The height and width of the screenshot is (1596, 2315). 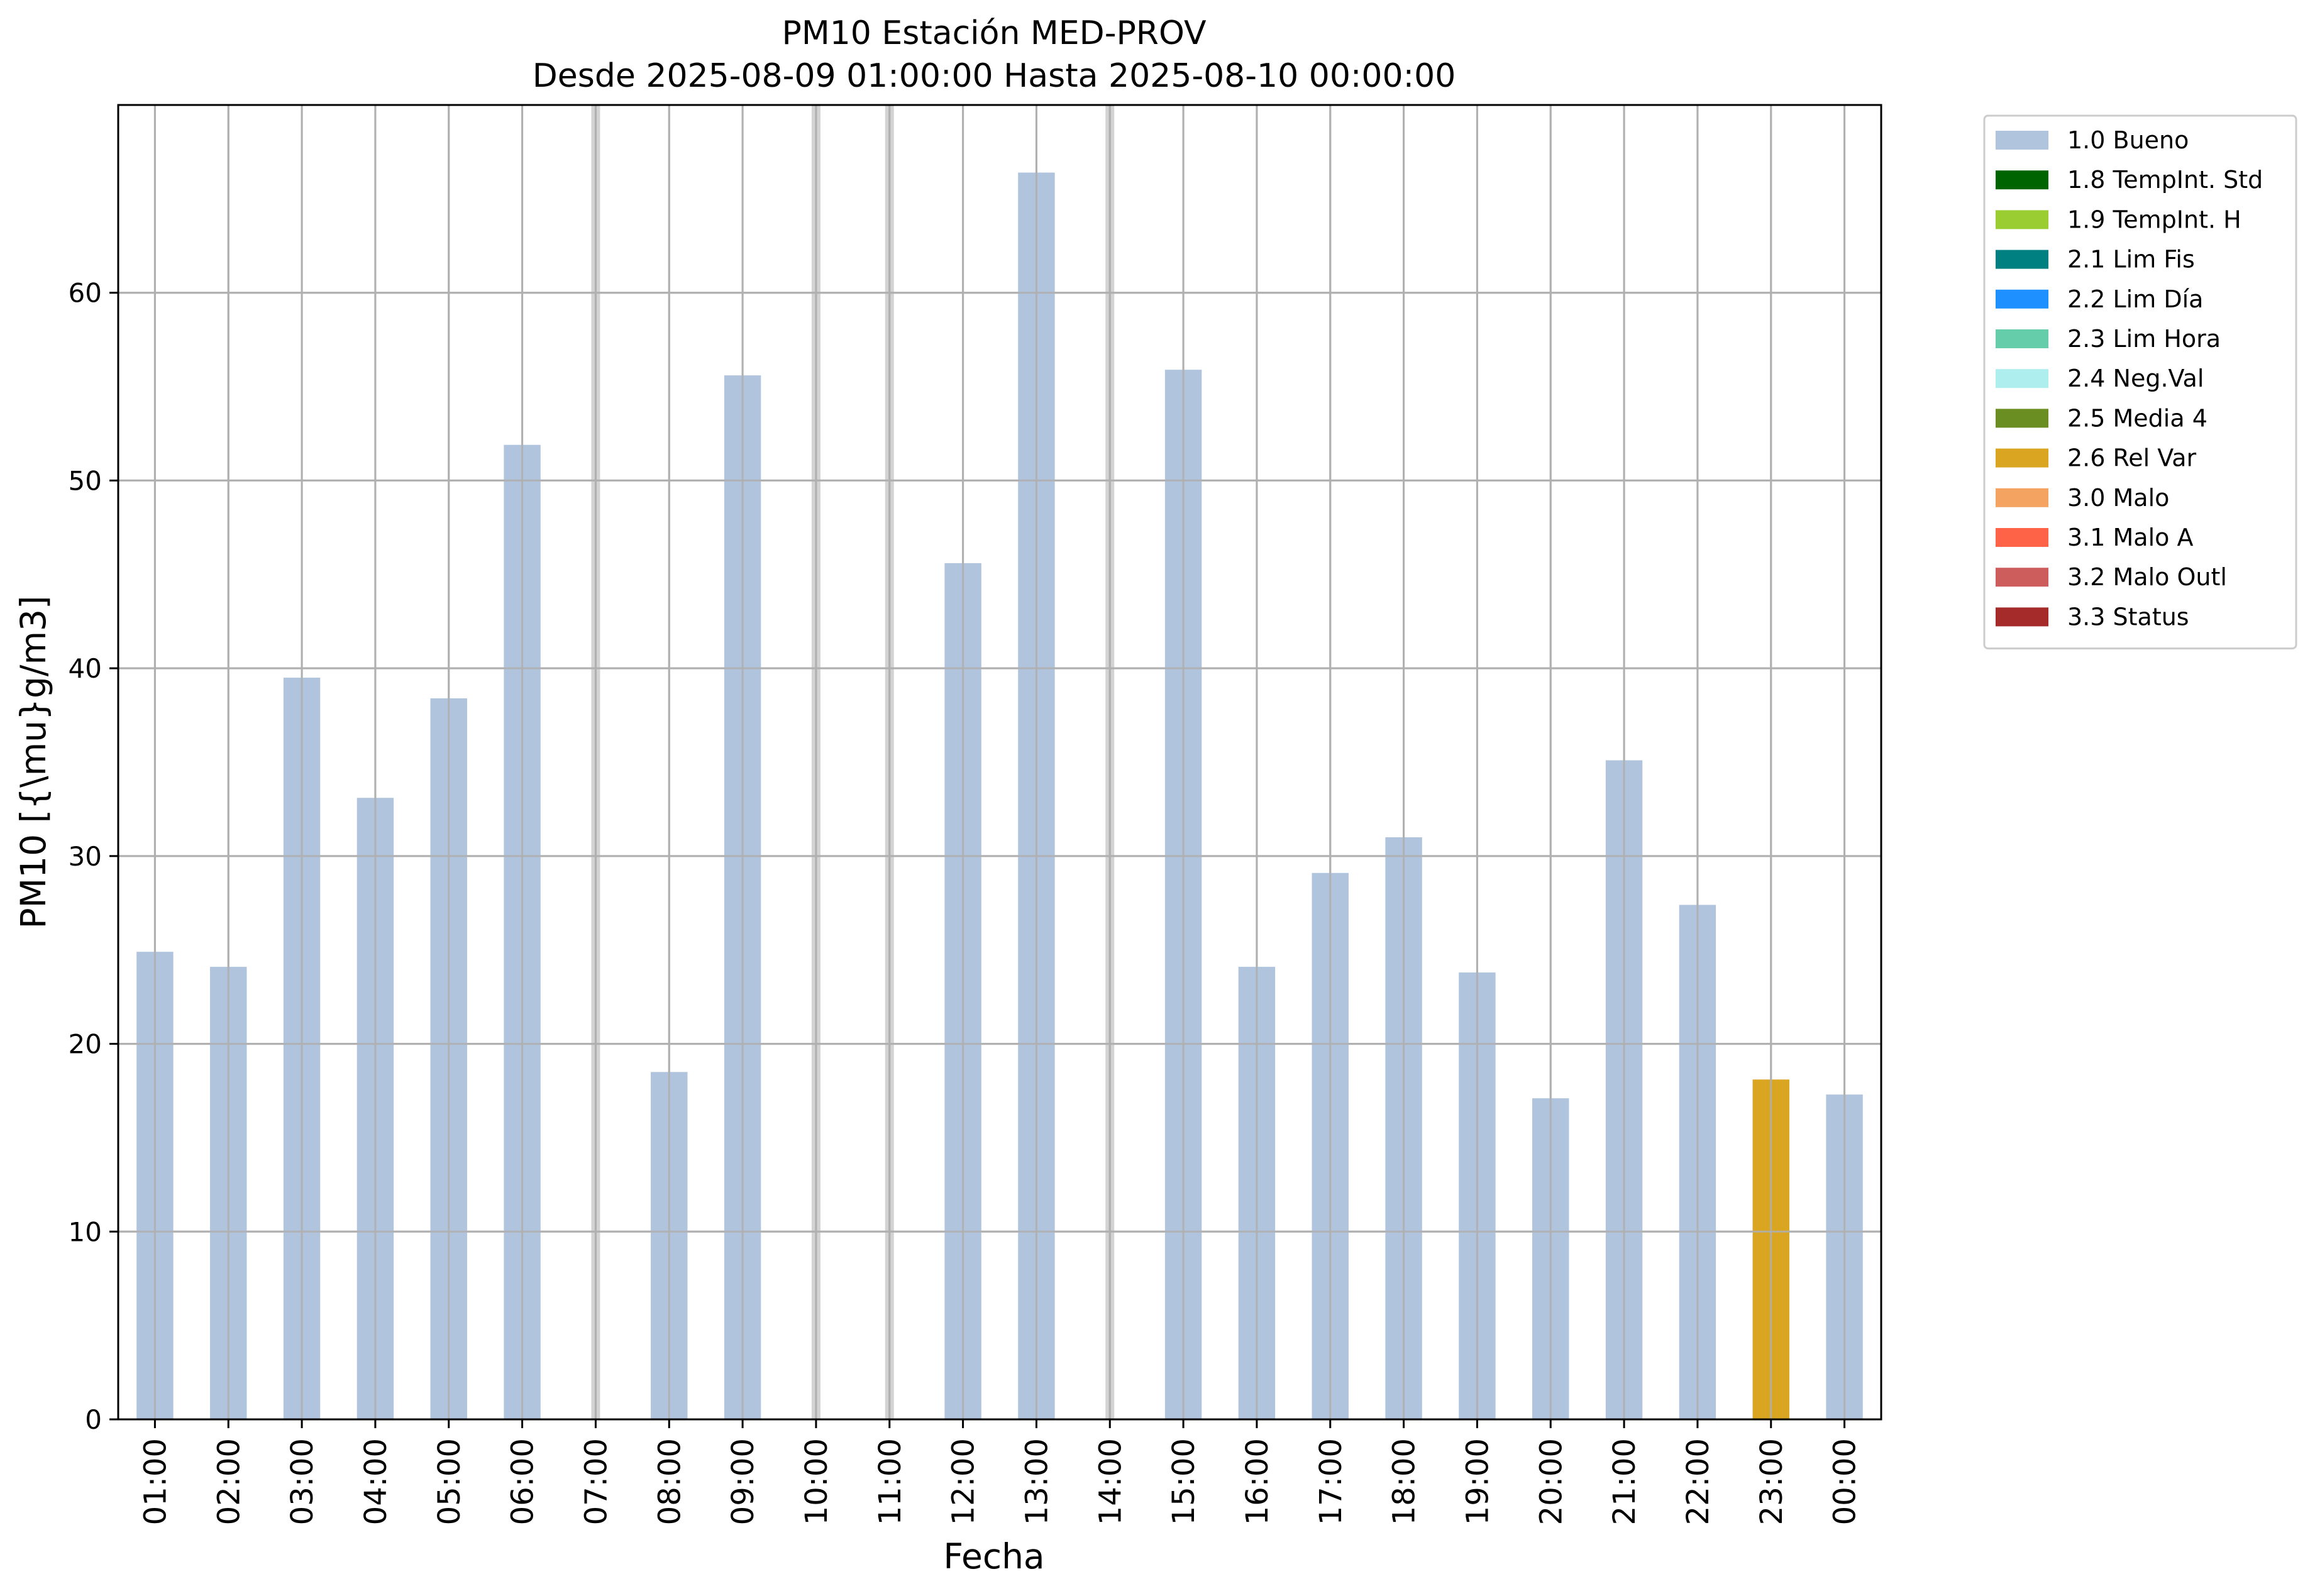 I want to click on y-tick-label: 10, so click(x=85, y=1231).